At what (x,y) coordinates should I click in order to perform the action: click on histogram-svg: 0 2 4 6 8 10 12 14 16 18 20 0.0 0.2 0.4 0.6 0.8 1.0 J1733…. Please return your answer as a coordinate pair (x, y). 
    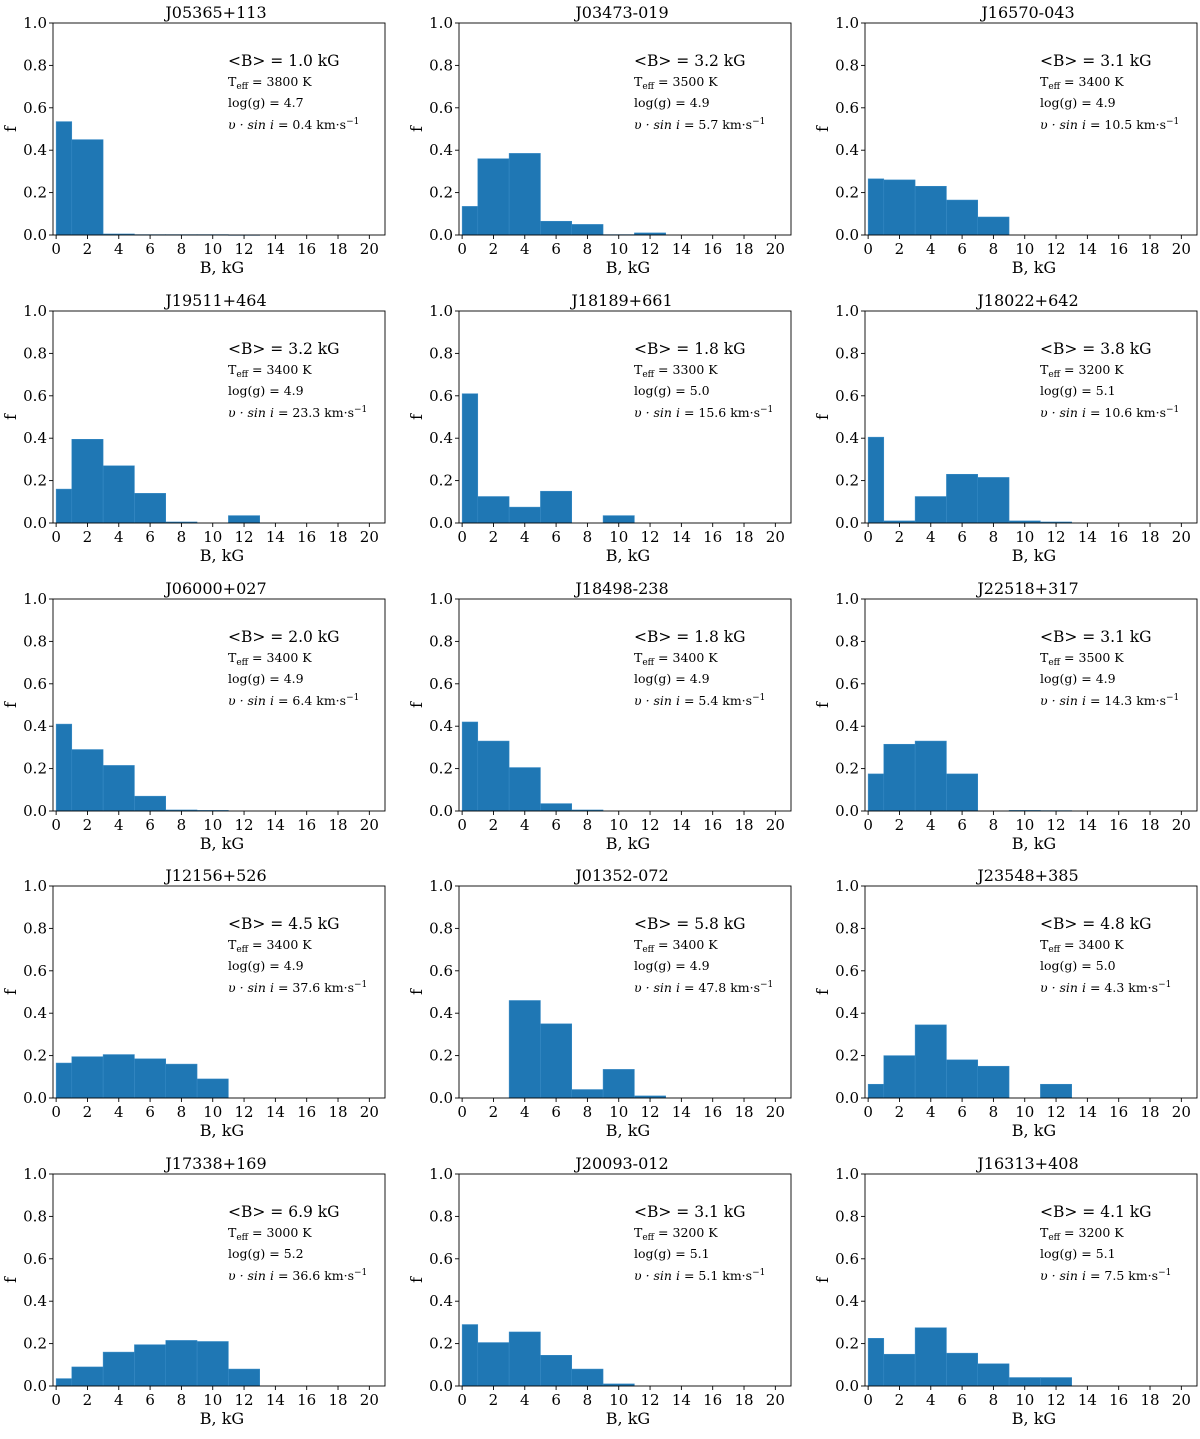
    Looking at the image, I should click on (193, 1291).